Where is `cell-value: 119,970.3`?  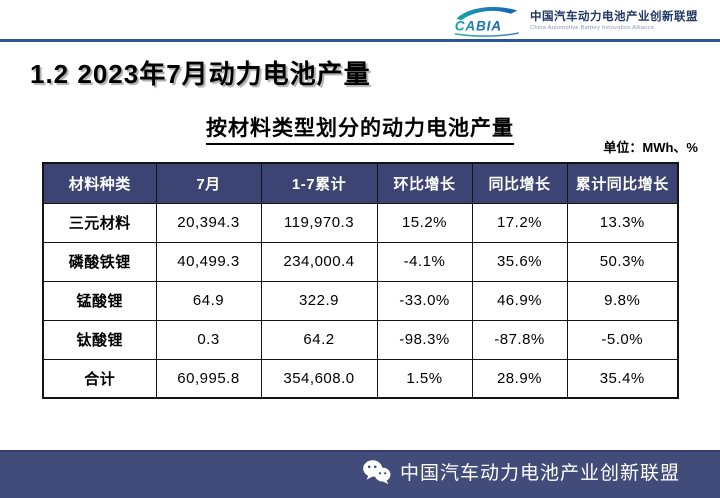
cell-value: 119,970.3 is located at coordinates (319, 222).